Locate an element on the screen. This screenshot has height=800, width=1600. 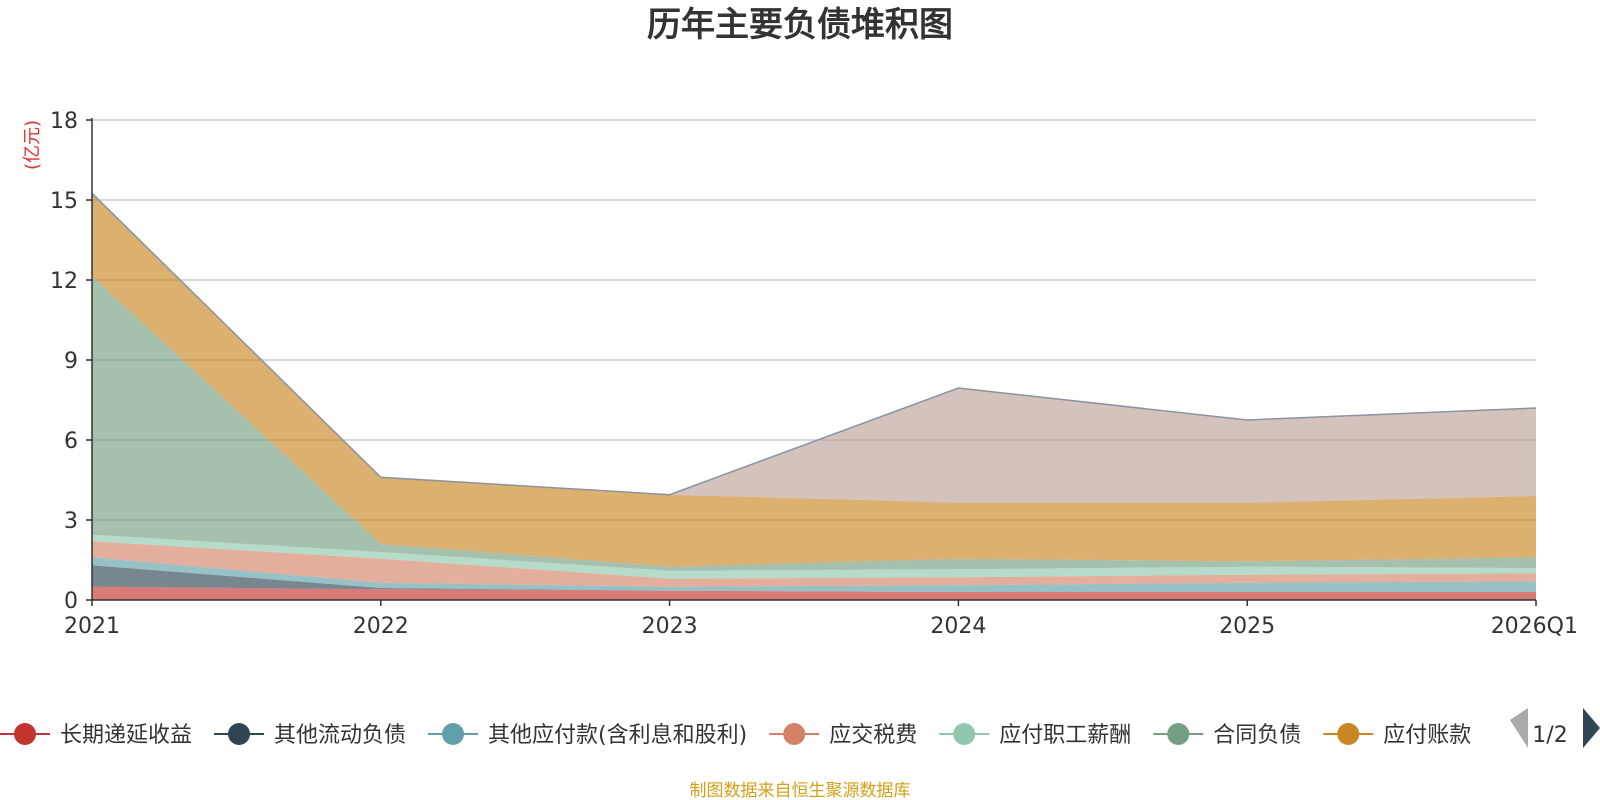
x-tick-label: 2022 is located at coordinates (381, 626).